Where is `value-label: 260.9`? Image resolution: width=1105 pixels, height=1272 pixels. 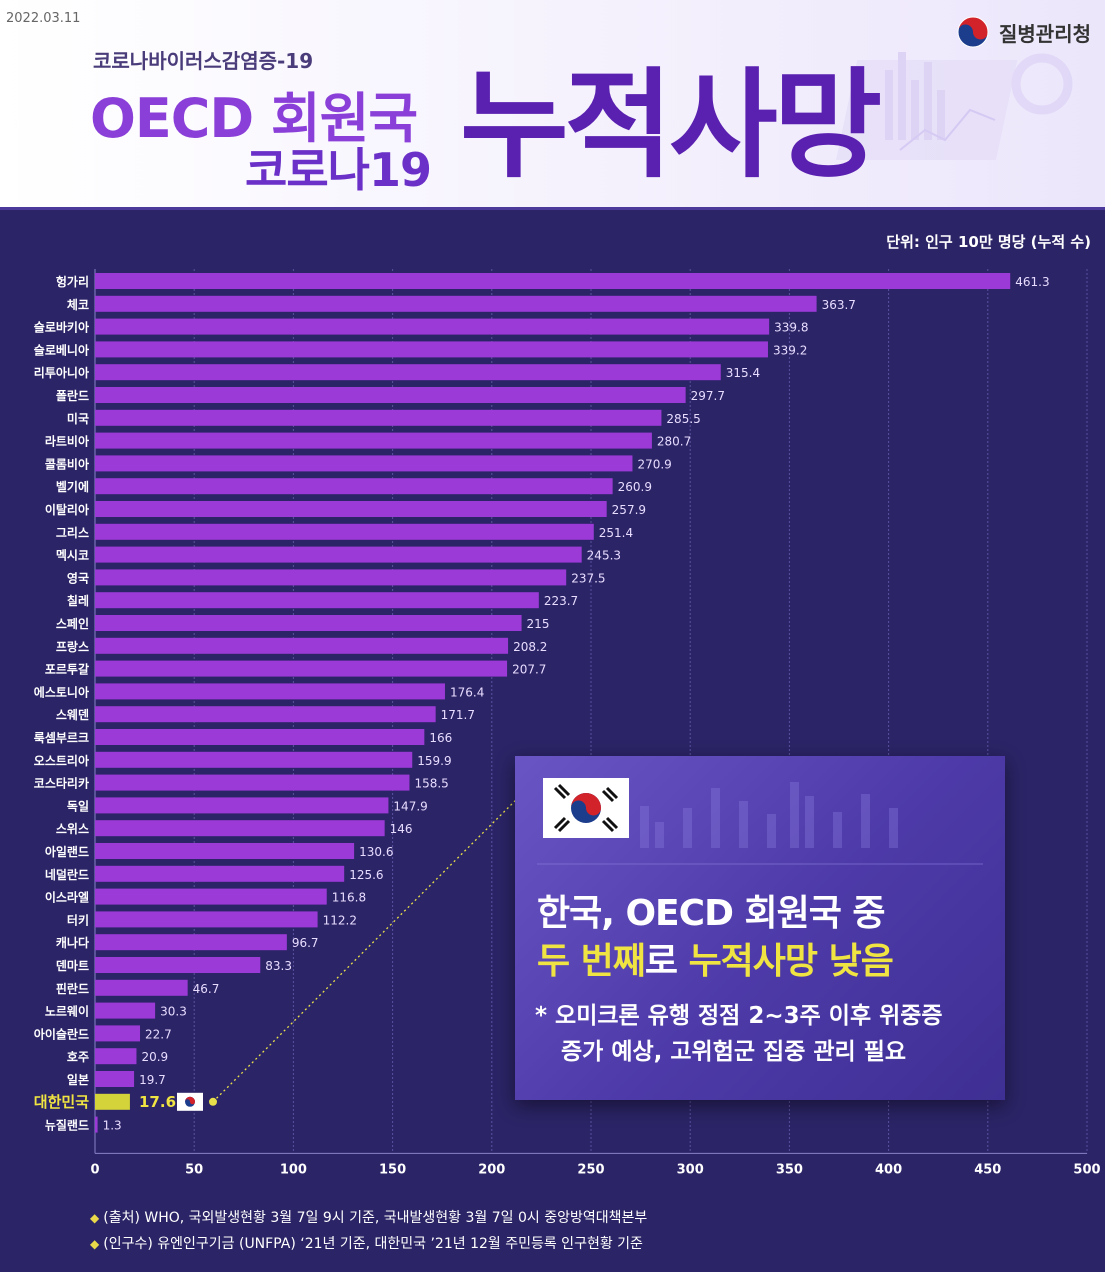
value-label: 260.9 is located at coordinates (635, 487).